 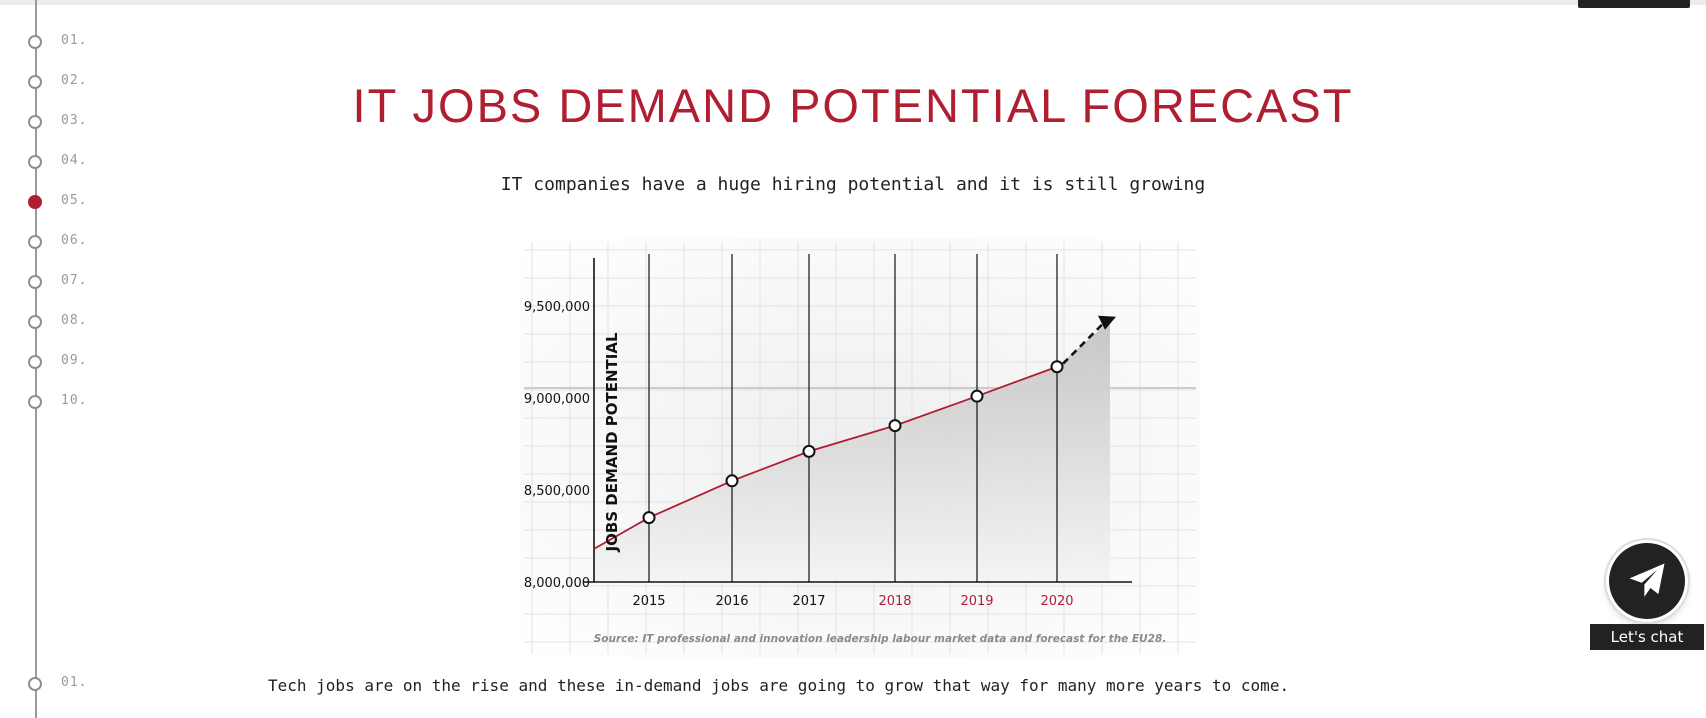 I want to click on y-axis-label: JOBS DEMAND POTENTIAL, so click(x=612, y=442).